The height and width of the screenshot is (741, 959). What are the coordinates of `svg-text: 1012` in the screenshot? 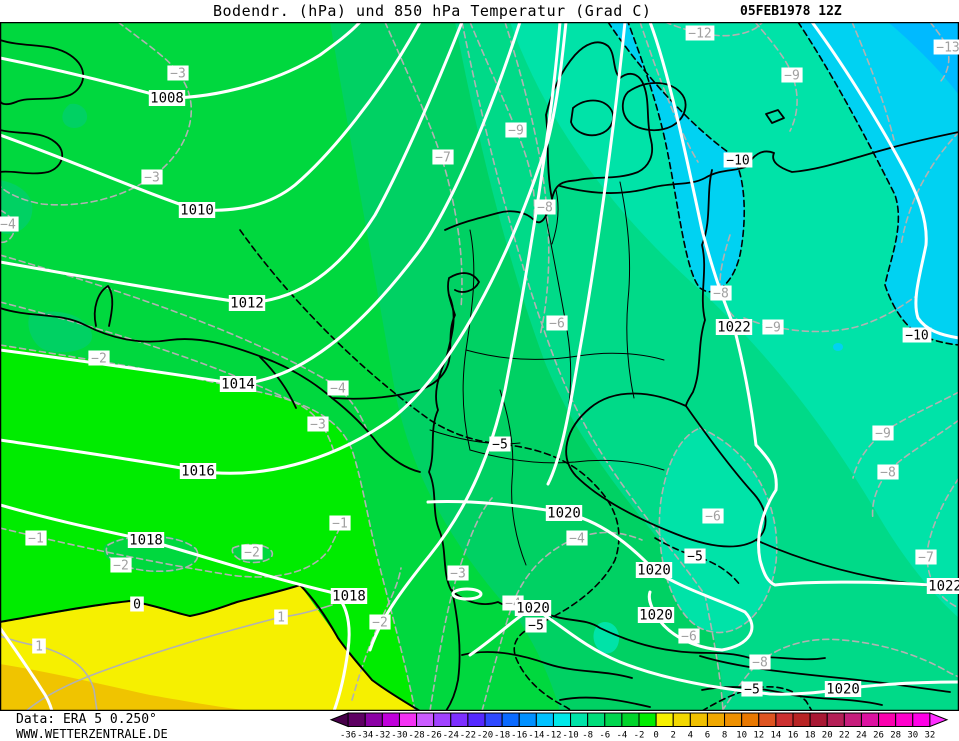 It's located at (247, 304).